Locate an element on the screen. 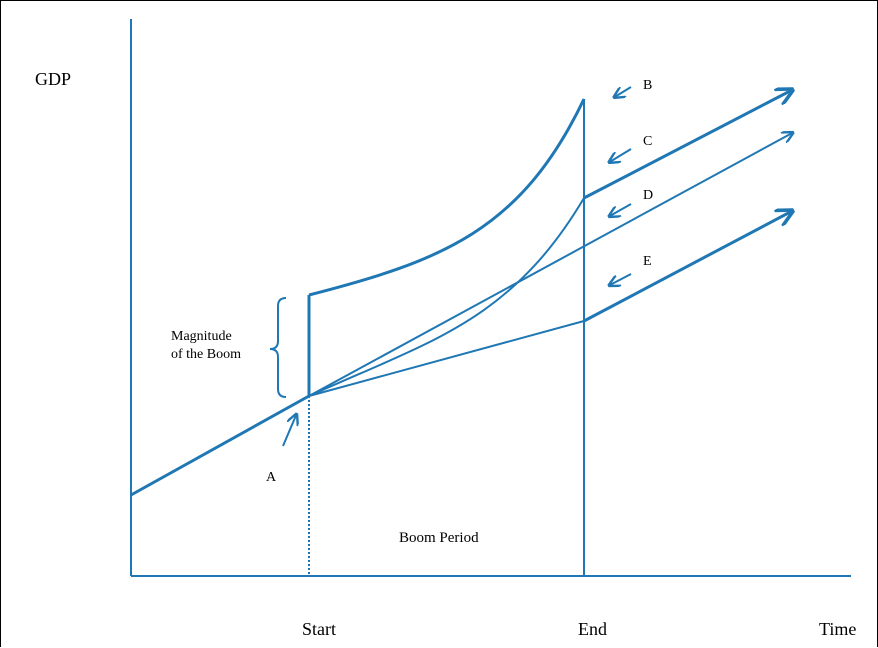 The image size is (878, 648). arrow-a is located at coordinates (289, 430).